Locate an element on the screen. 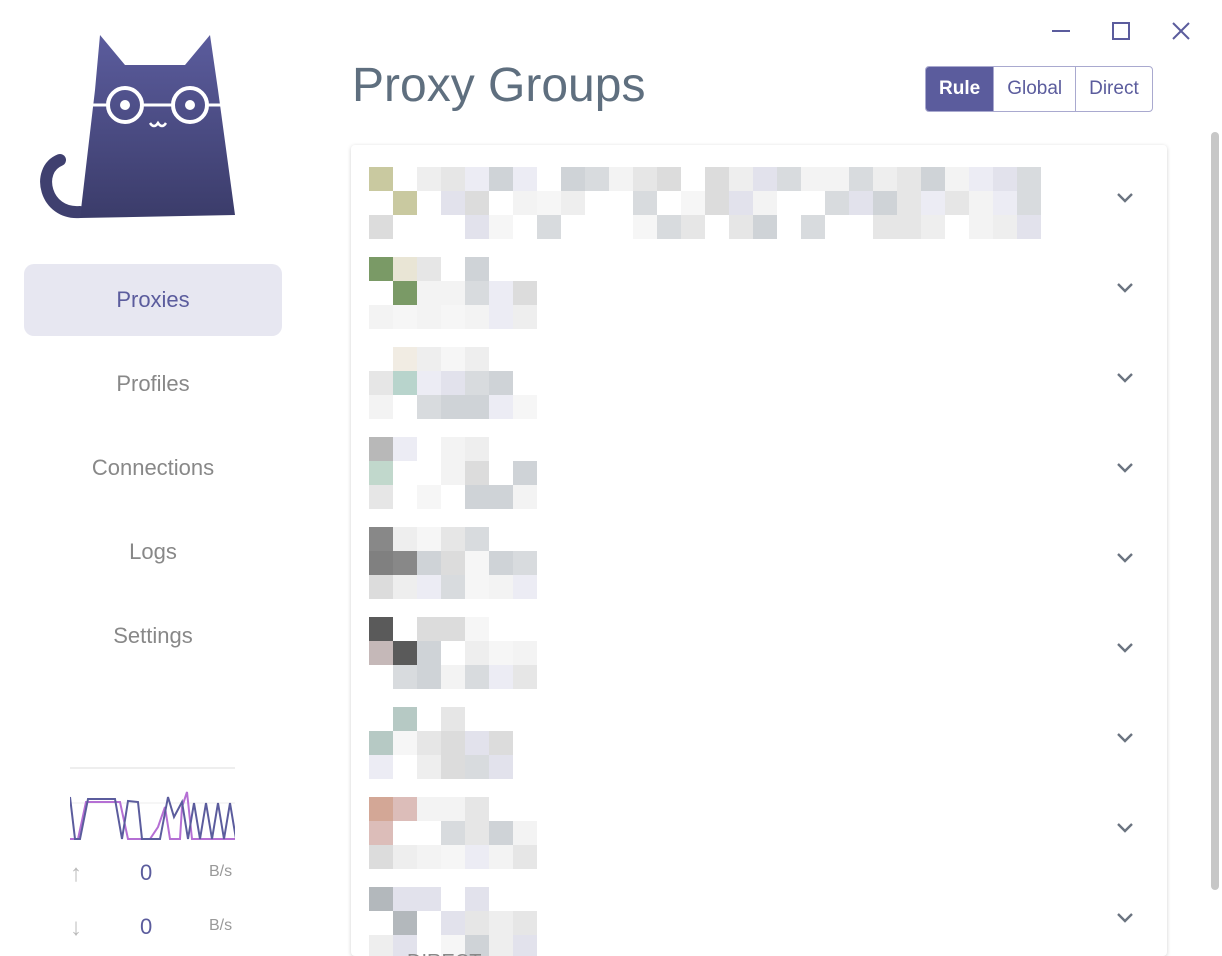 This screenshot has width=1222, height=956. upload-line is located at coordinates (152, 815).